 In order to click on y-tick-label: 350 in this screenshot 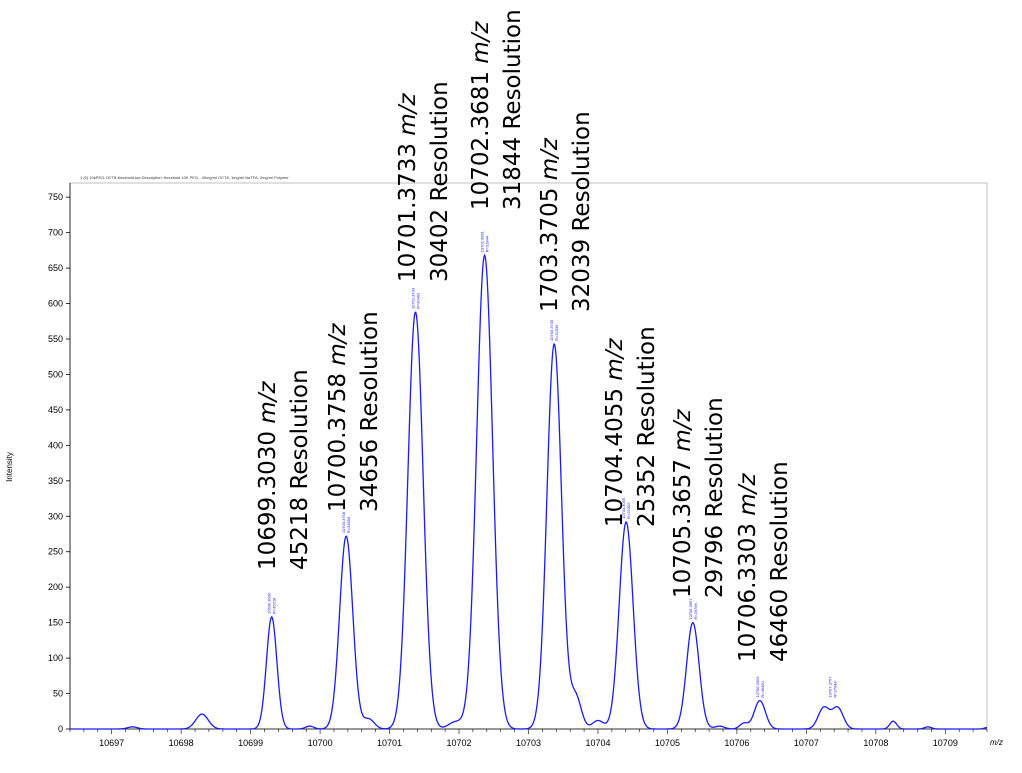, I will do `click(55, 481)`.